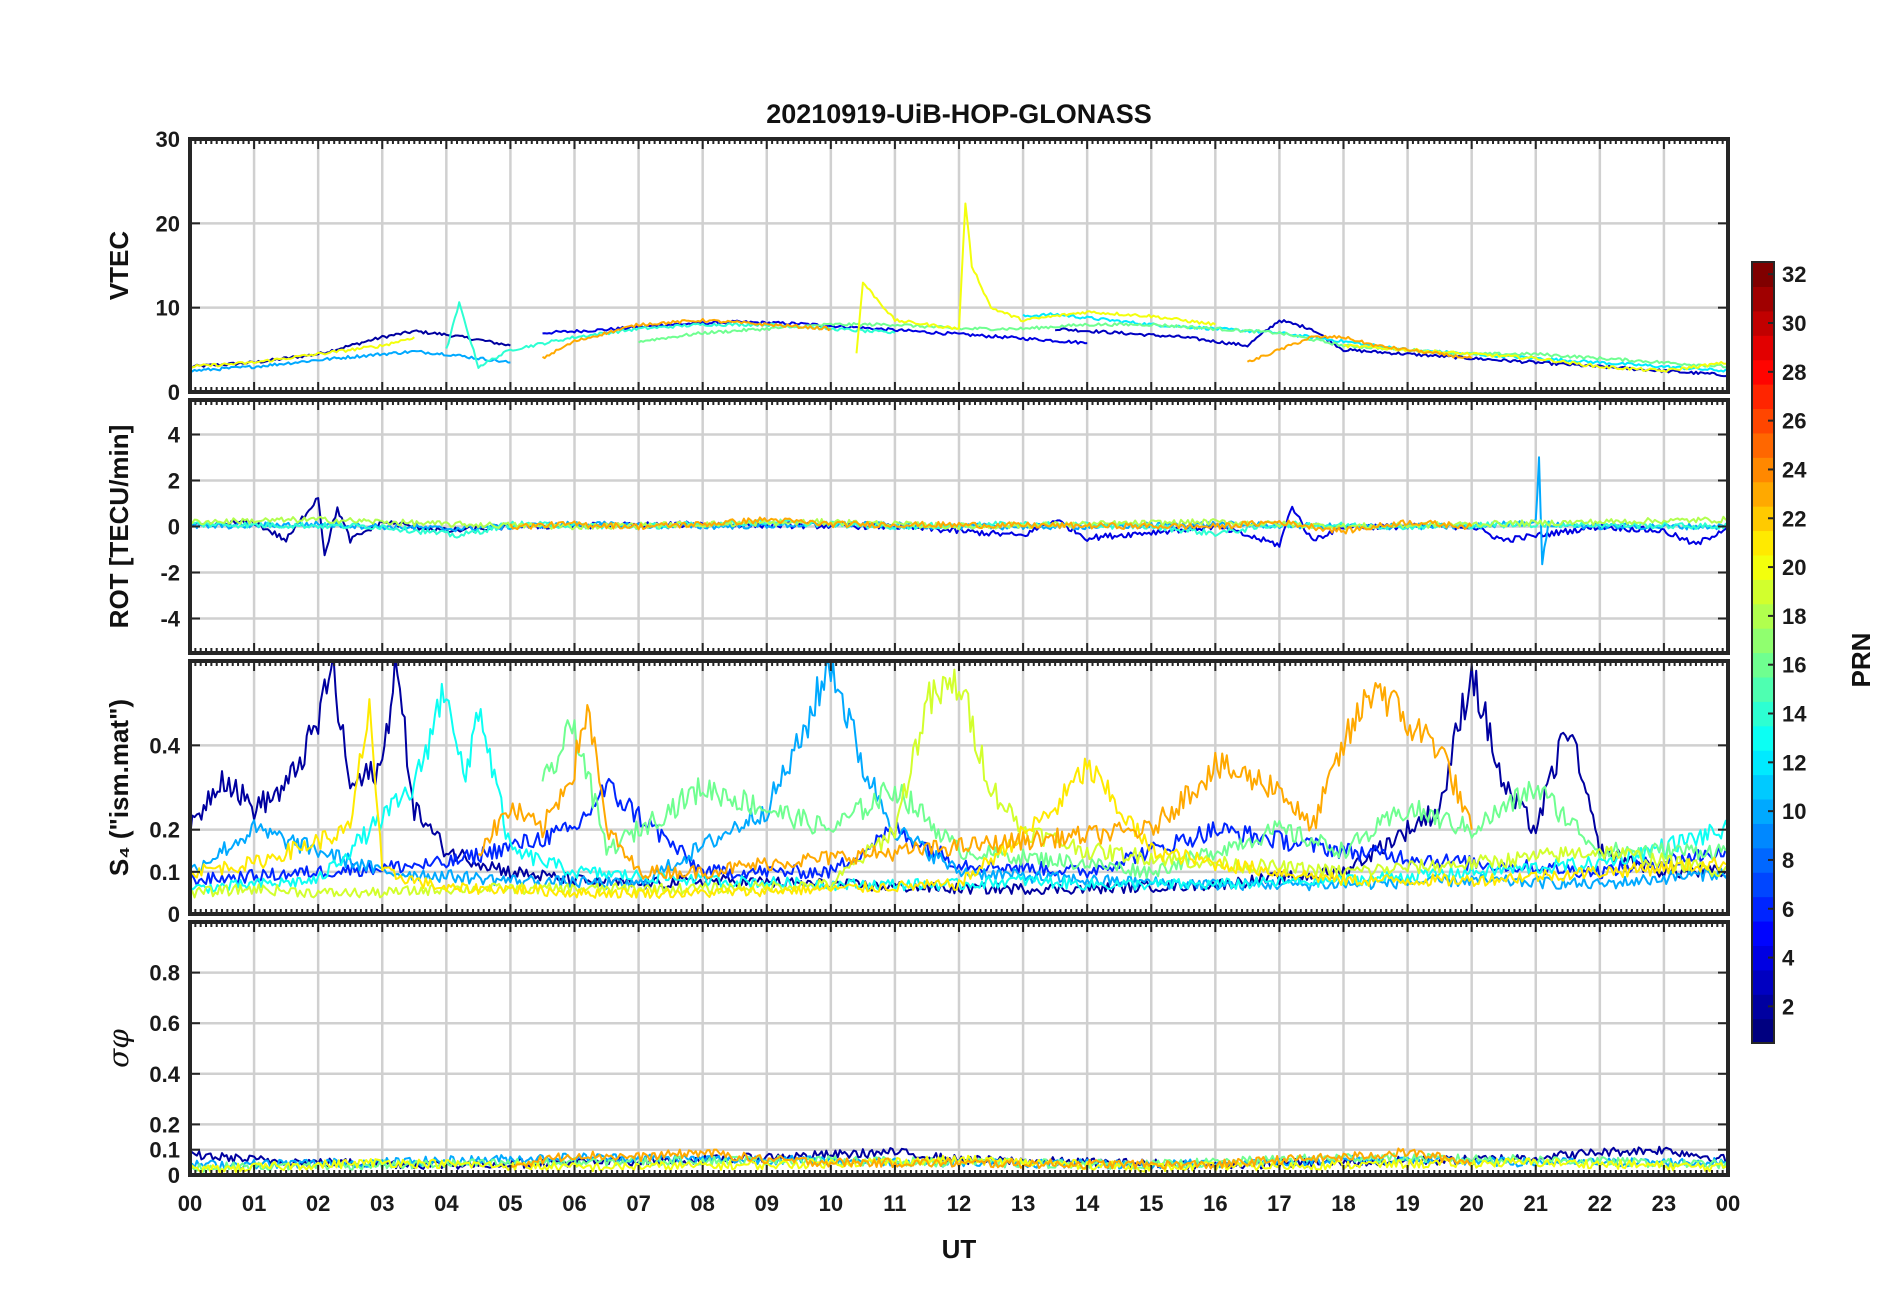 The height and width of the screenshot is (1292, 1902). Describe the element at coordinates (1788, 958) in the screenshot. I see `colorbar-tick-label: 4` at that location.